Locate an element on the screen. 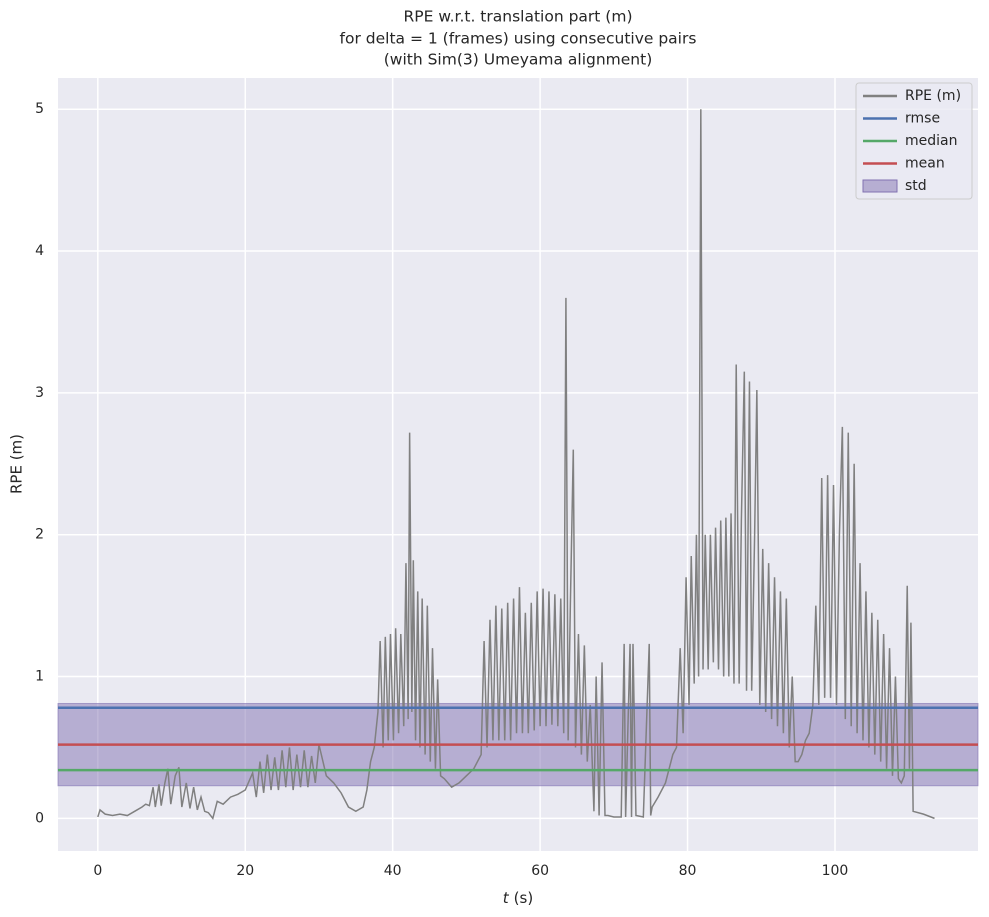 The width and height of the screenshot is (989, 917). title-line: RPE w.r.t. translation part (m) is located at coordinates (517, 17).